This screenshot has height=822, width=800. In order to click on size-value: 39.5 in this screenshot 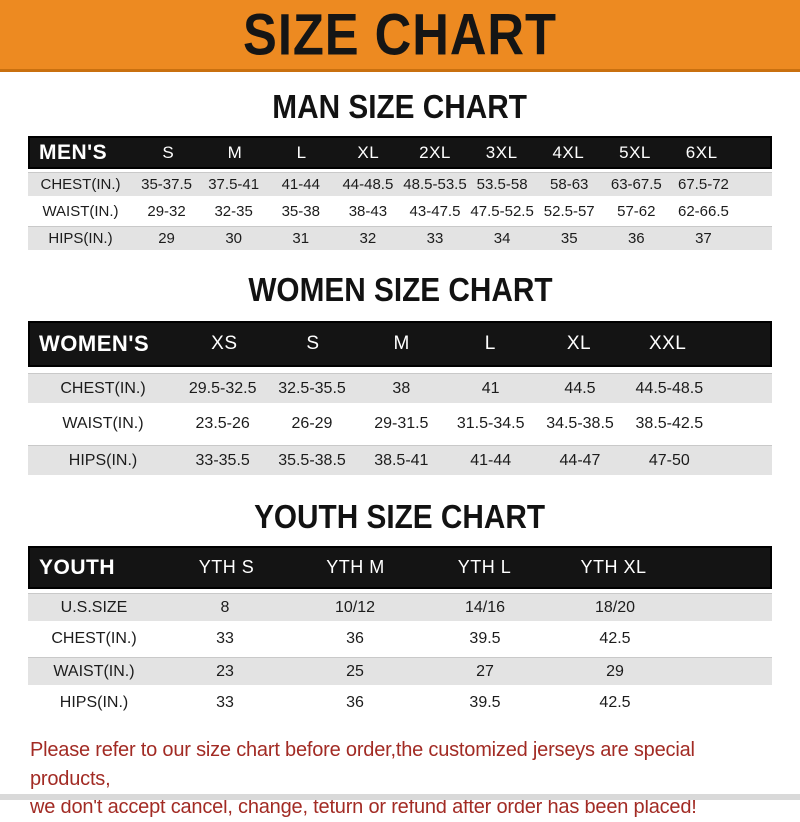, I will do `click(485, 702)`.